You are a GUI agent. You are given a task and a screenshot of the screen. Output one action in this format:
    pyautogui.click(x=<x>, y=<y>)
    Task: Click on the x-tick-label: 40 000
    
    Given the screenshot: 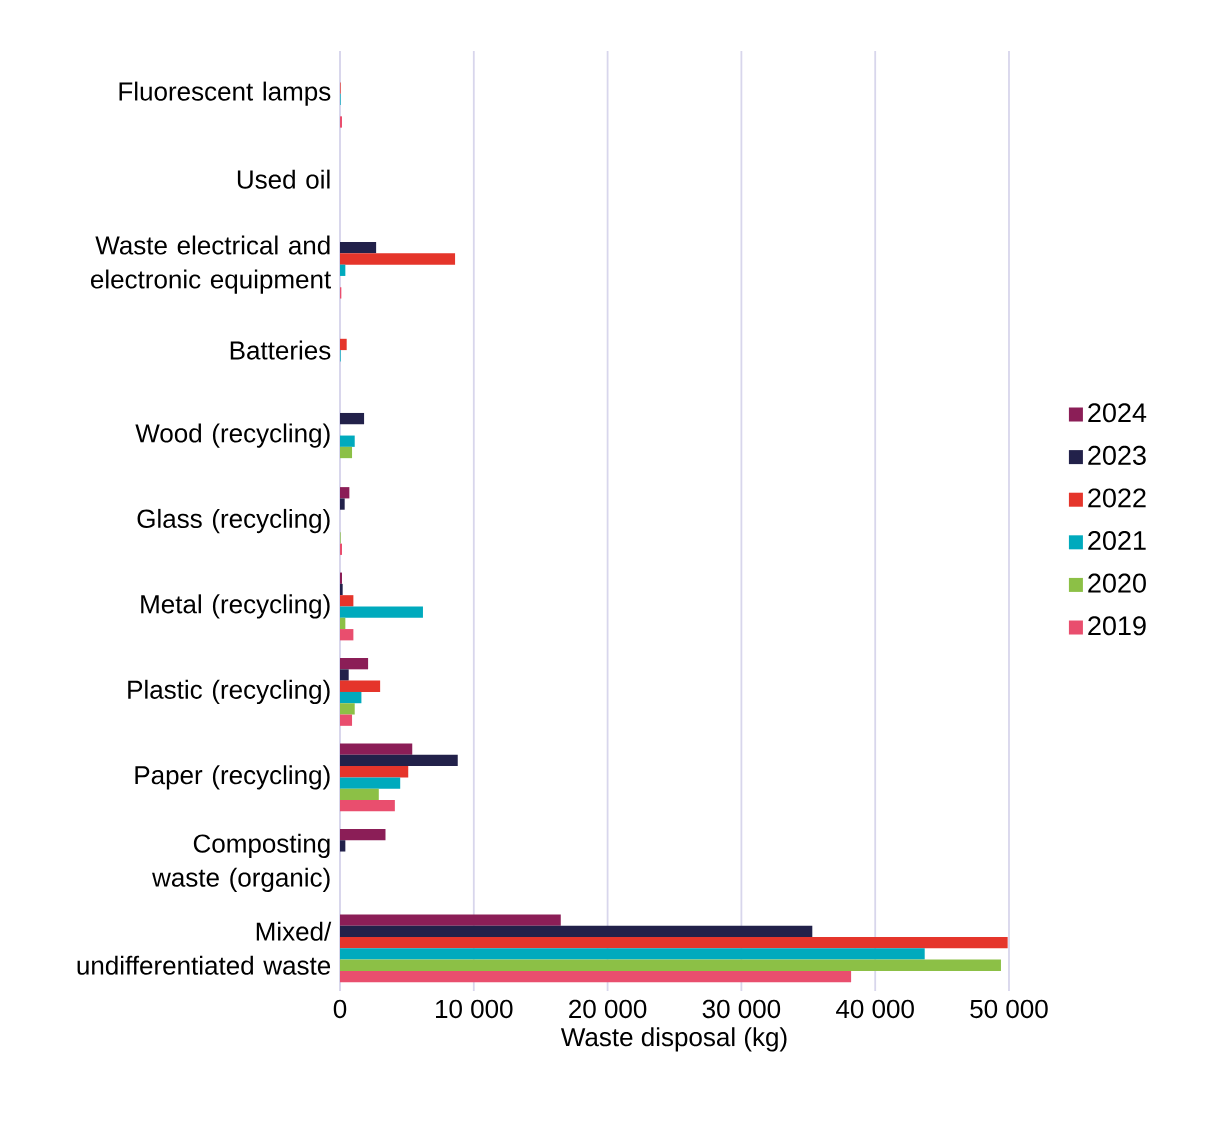 What is the action you would take?
    pyautogui.click(x=875, y=1009)
    